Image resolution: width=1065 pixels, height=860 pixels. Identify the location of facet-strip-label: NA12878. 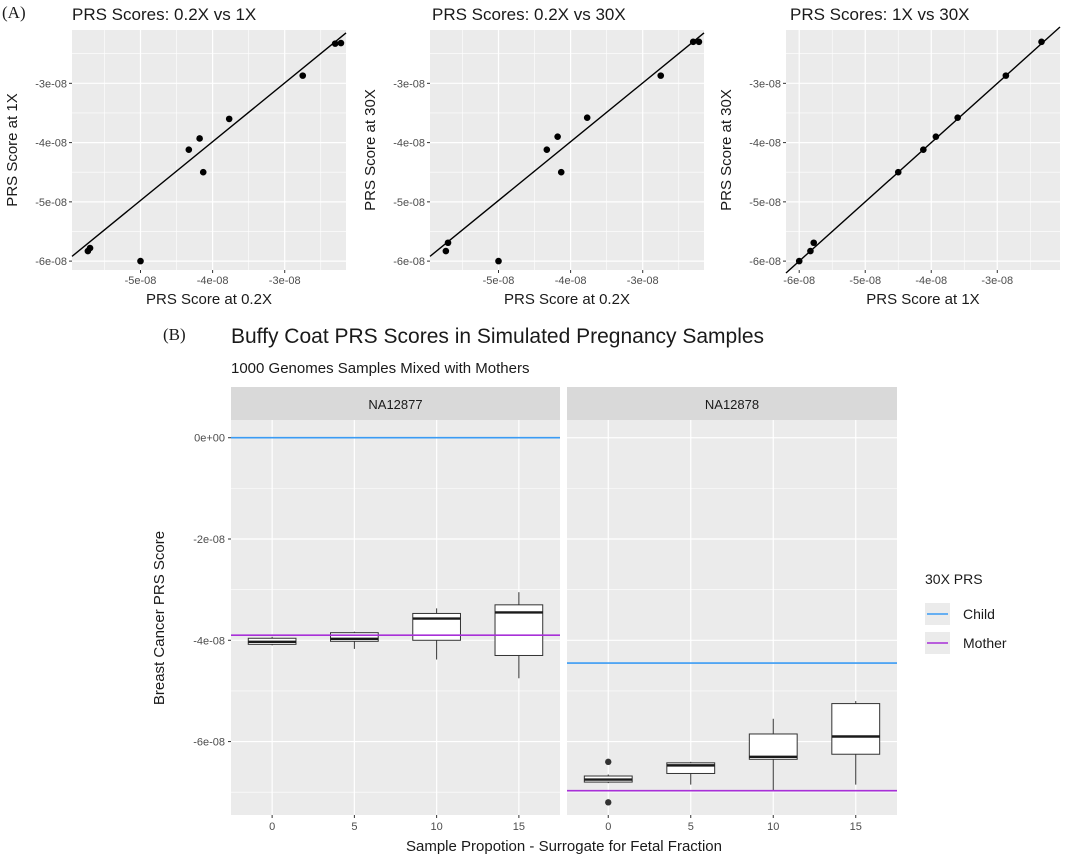
(732, 404).